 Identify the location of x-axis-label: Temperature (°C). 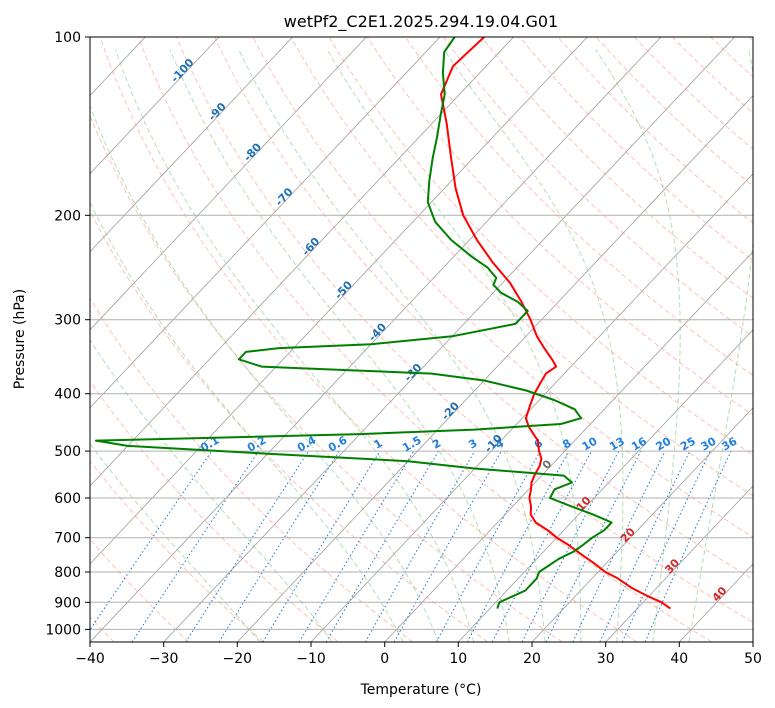
(421, 690).